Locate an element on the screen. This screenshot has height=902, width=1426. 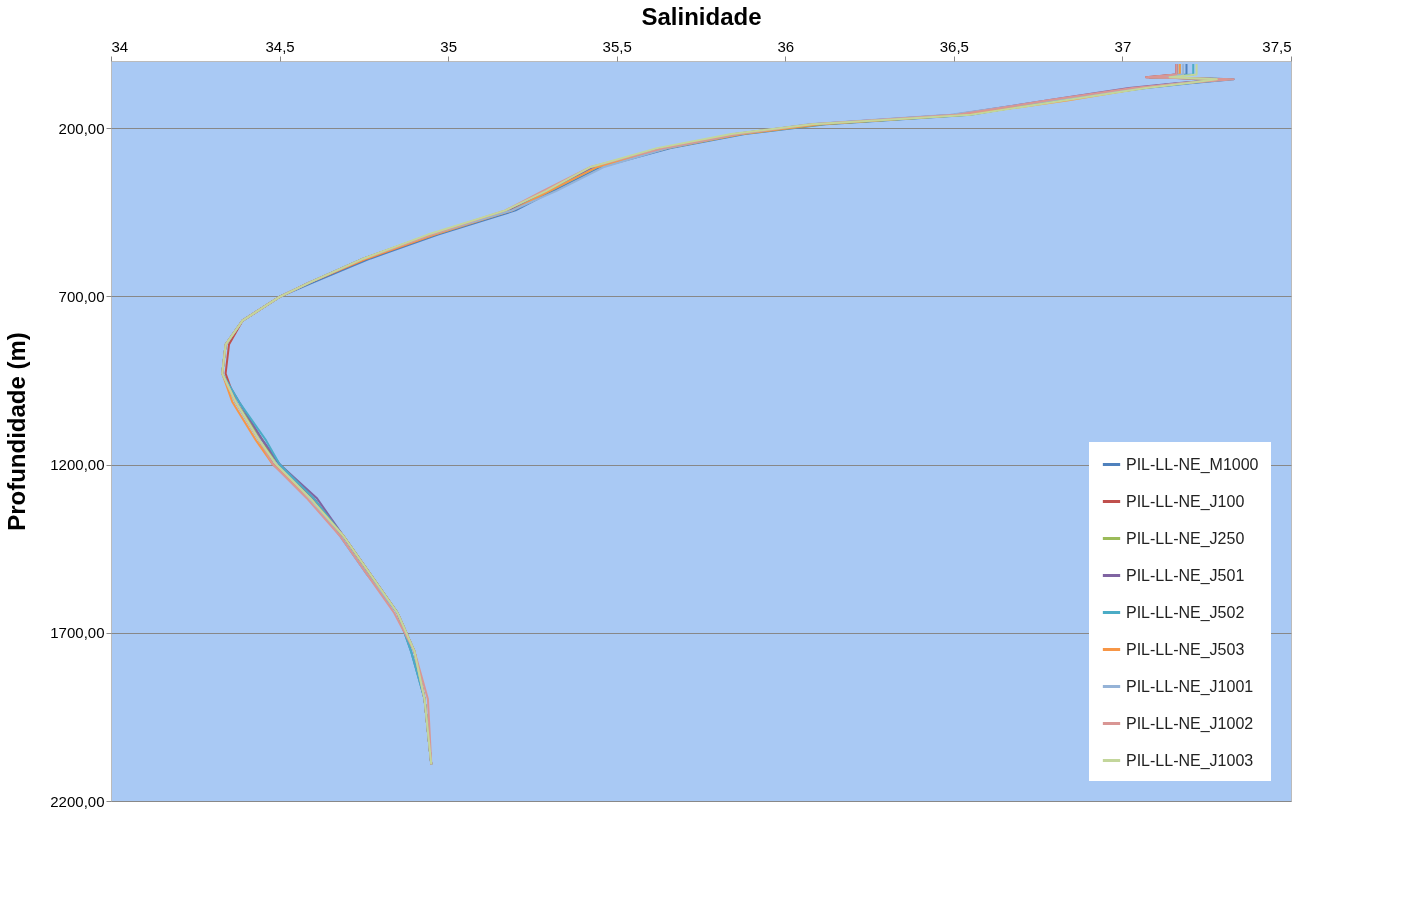
legend-label: PIL-LL-NE_J1002 is located at coordinates (1190, 723).